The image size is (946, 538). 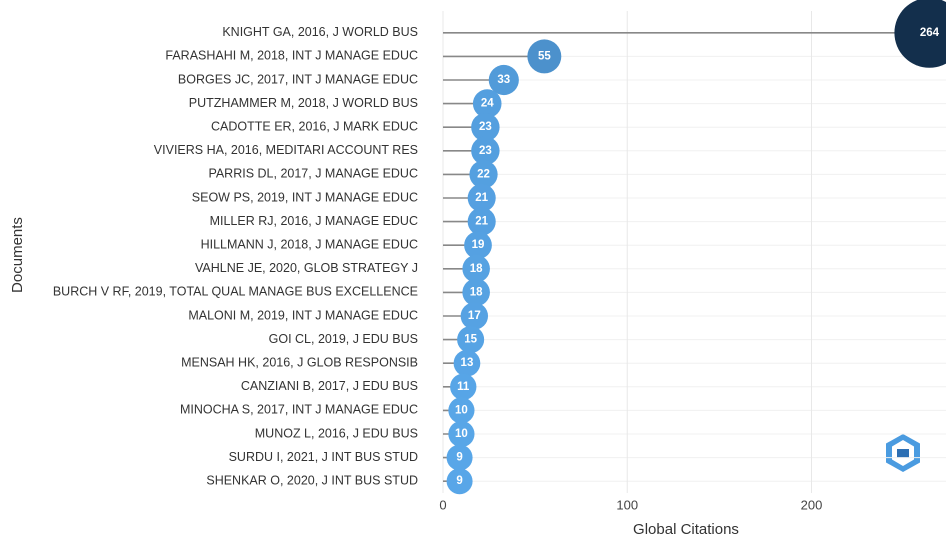 What do you see at coordinates (299, 362) in the screenshot?
I see `y-tick-label: MENSAH HK, 2016, J GLOB RESPONSIB` at bounding box center [299, 362].